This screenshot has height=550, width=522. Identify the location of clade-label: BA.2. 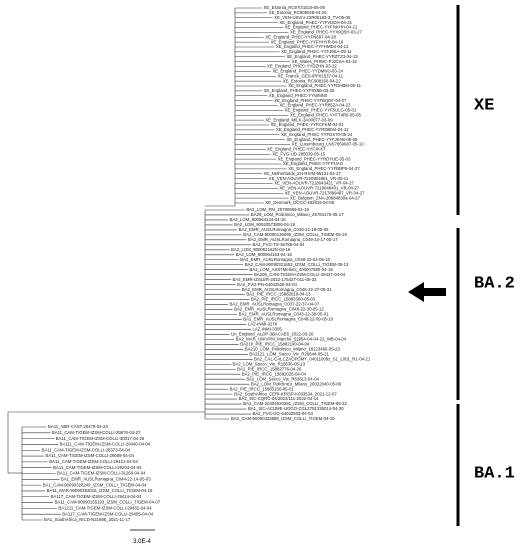
(494, 283).